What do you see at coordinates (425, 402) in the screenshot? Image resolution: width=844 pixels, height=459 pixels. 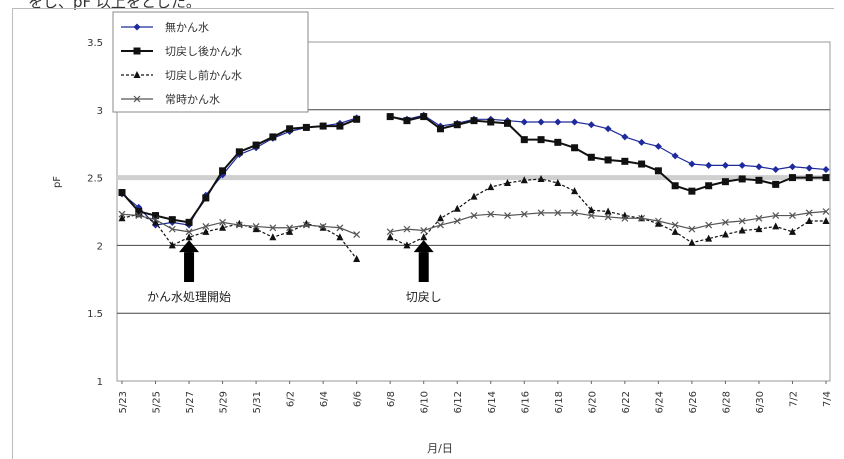 I see `x-tick-label: 6/10` at bounding box center [425, 402].